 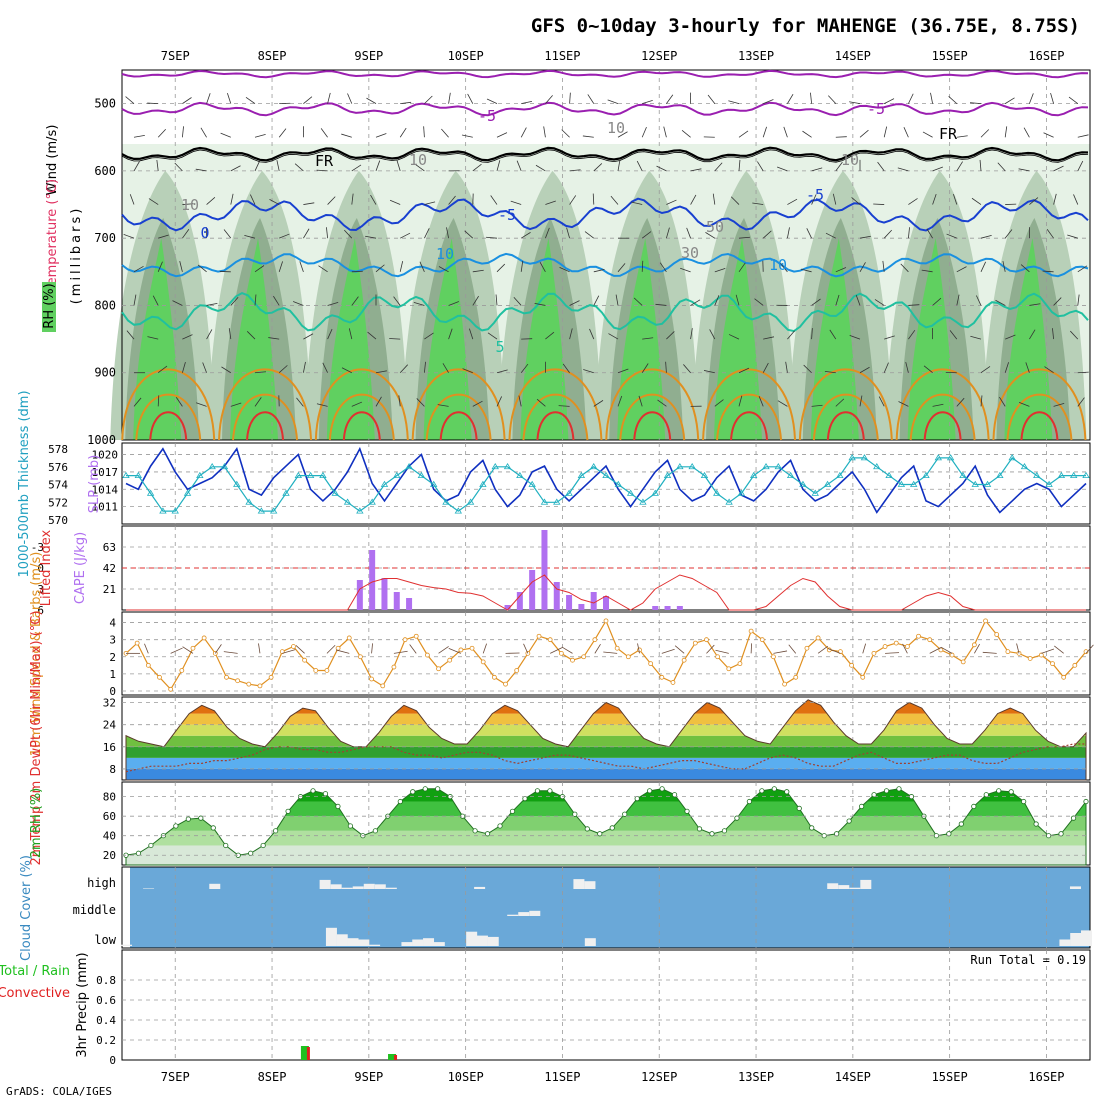 What do you see at coordinates (204, 233) in the screenshot?
I see `contour-label: 0` at bounding box center [204, 233].